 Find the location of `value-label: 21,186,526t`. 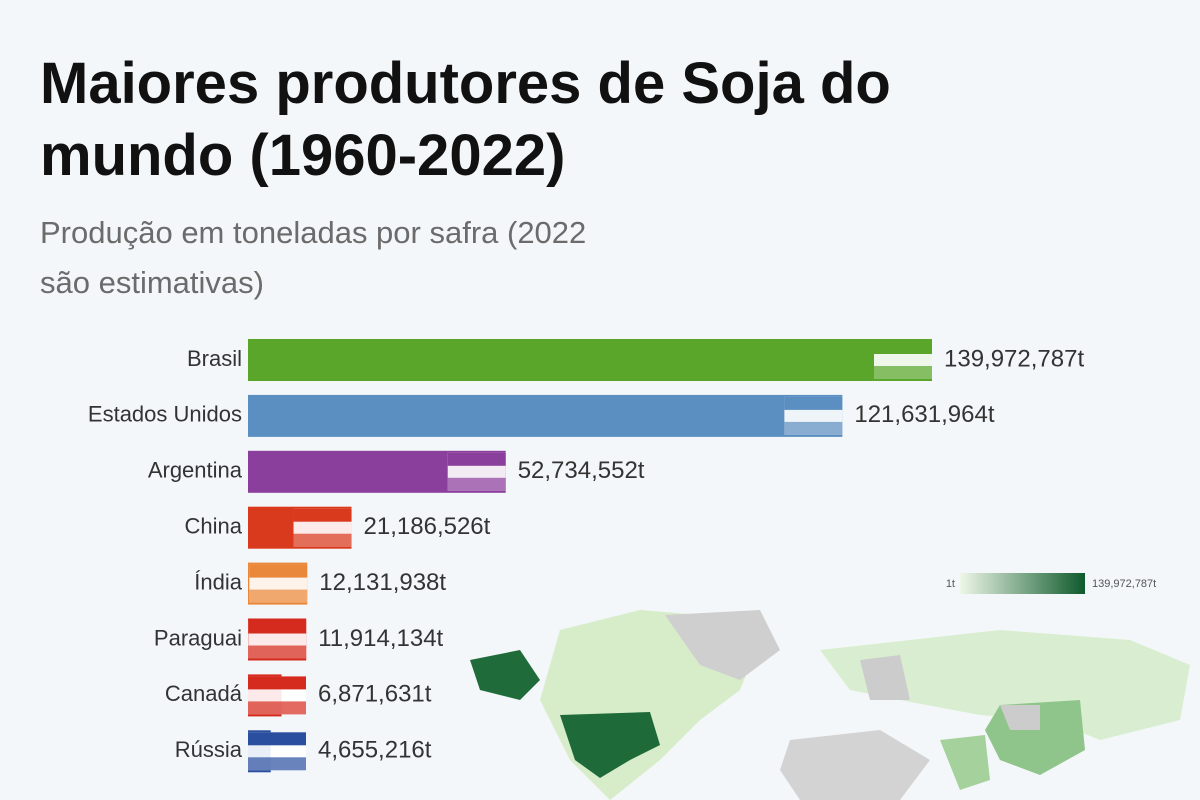

value-label: 21,186,526t is located at coordinates (427, 526).